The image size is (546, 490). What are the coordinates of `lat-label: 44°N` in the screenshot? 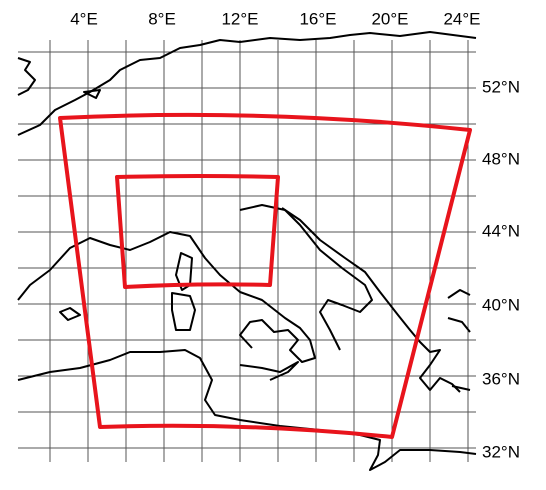 It's located at (501, 230).